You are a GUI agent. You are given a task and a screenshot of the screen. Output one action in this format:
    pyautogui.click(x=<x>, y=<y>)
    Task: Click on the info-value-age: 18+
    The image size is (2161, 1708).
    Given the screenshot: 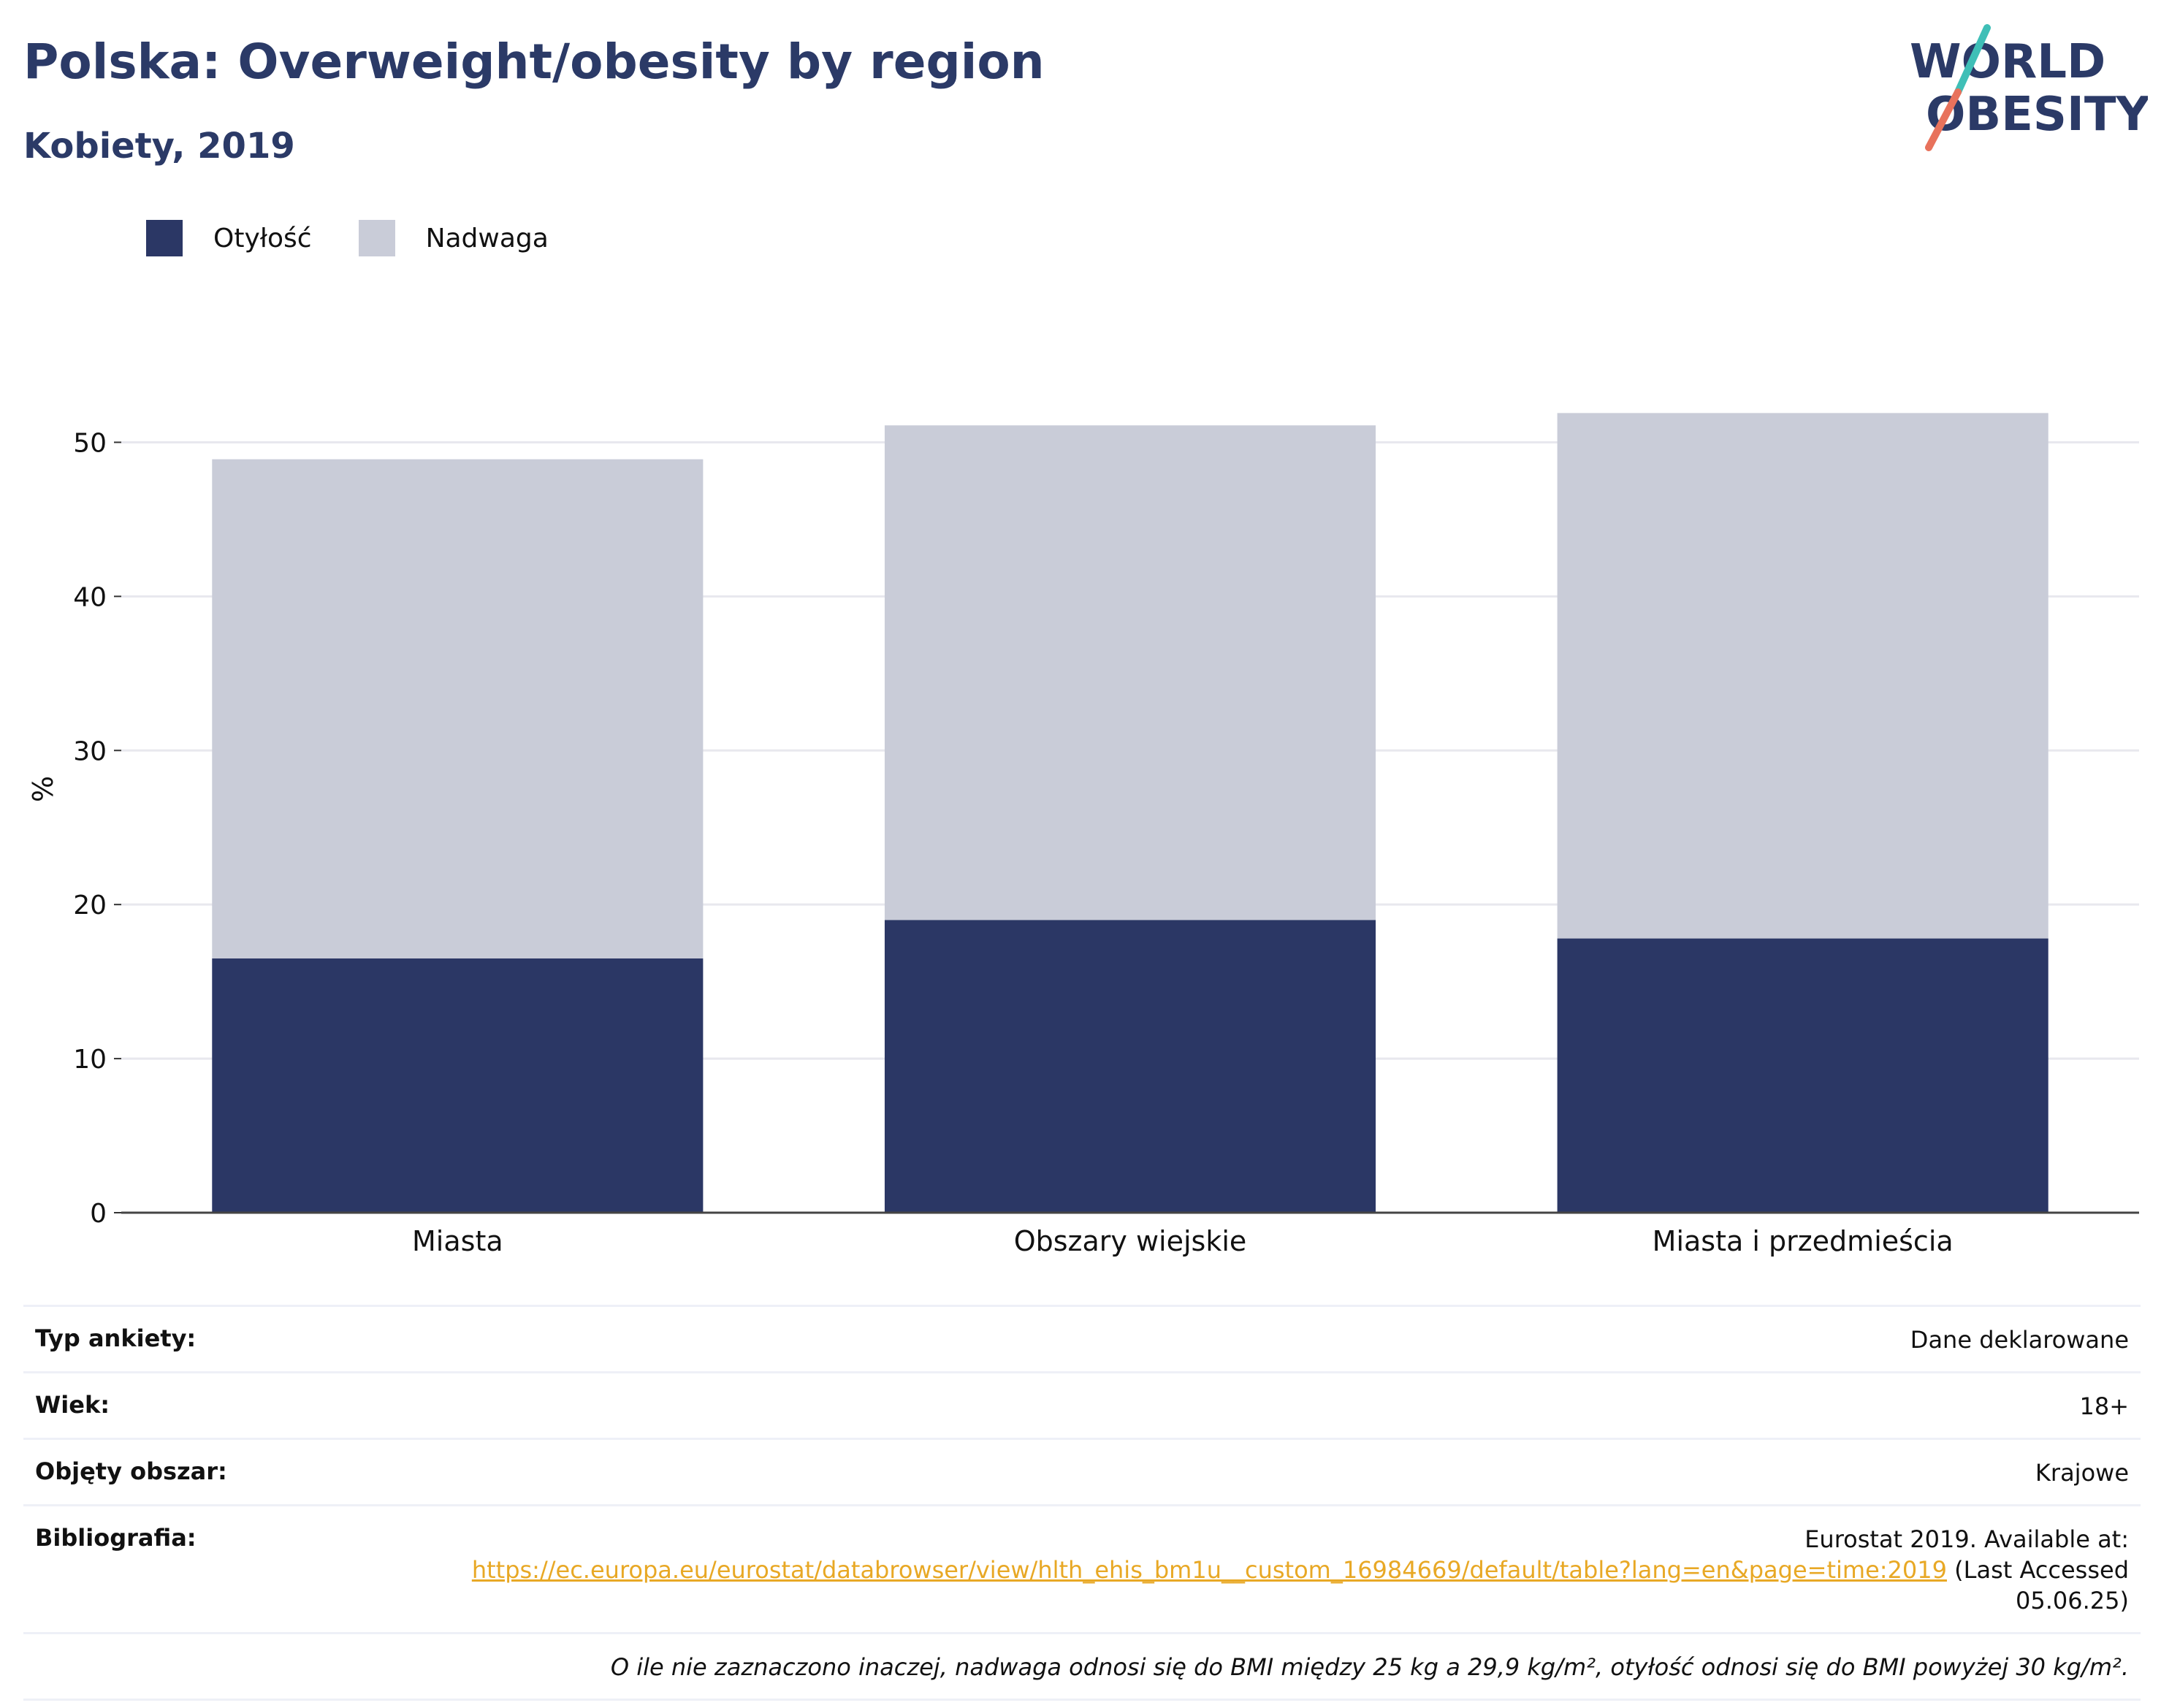 What is the action you would take?
    pyautogui.click(x=2104, y=1406)
    